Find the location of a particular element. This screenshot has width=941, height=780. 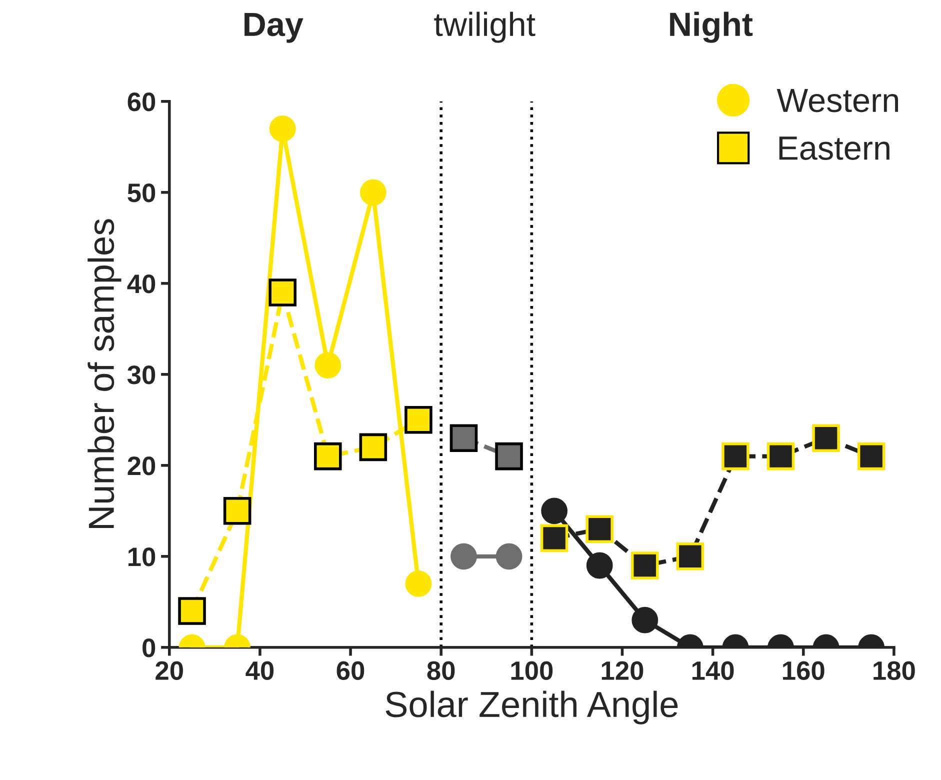

y-tick-label: 20 is located at coordinates (142, 466).